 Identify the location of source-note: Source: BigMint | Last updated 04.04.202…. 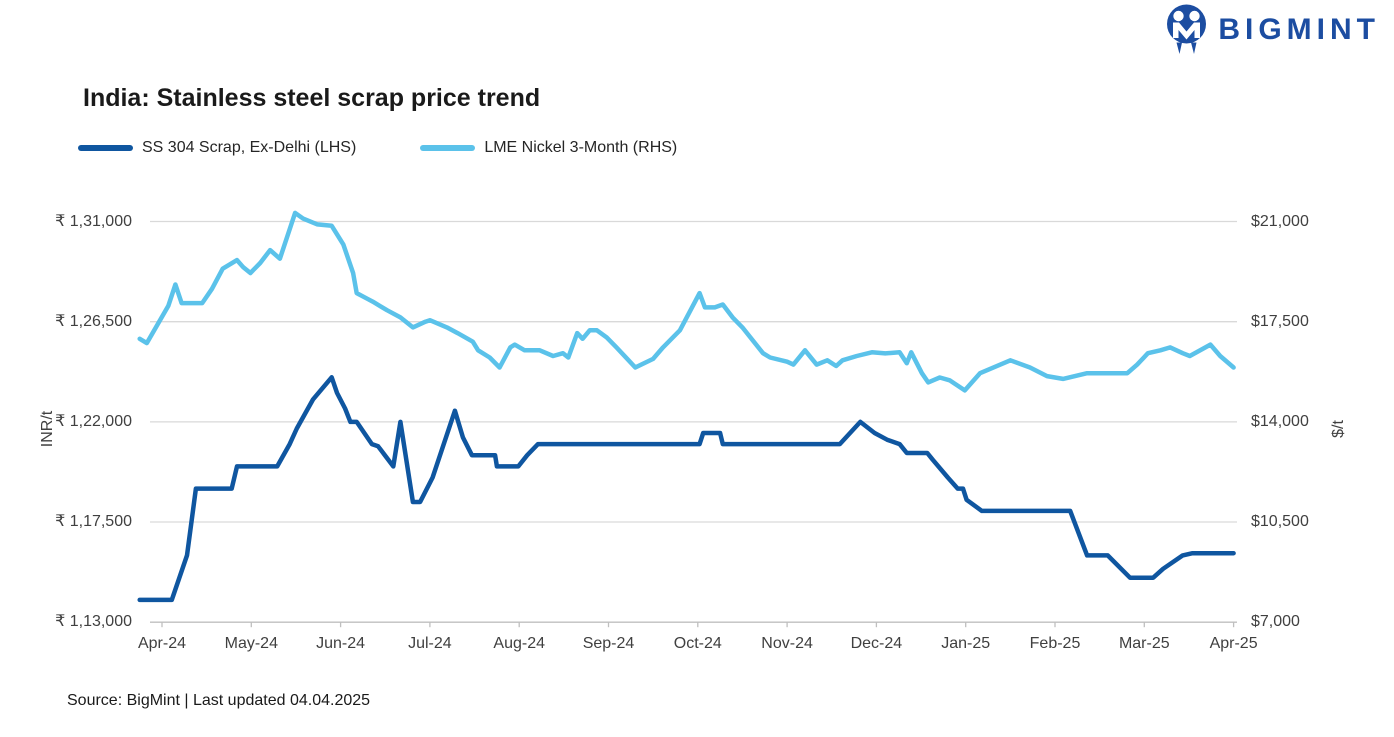
(219, 700).